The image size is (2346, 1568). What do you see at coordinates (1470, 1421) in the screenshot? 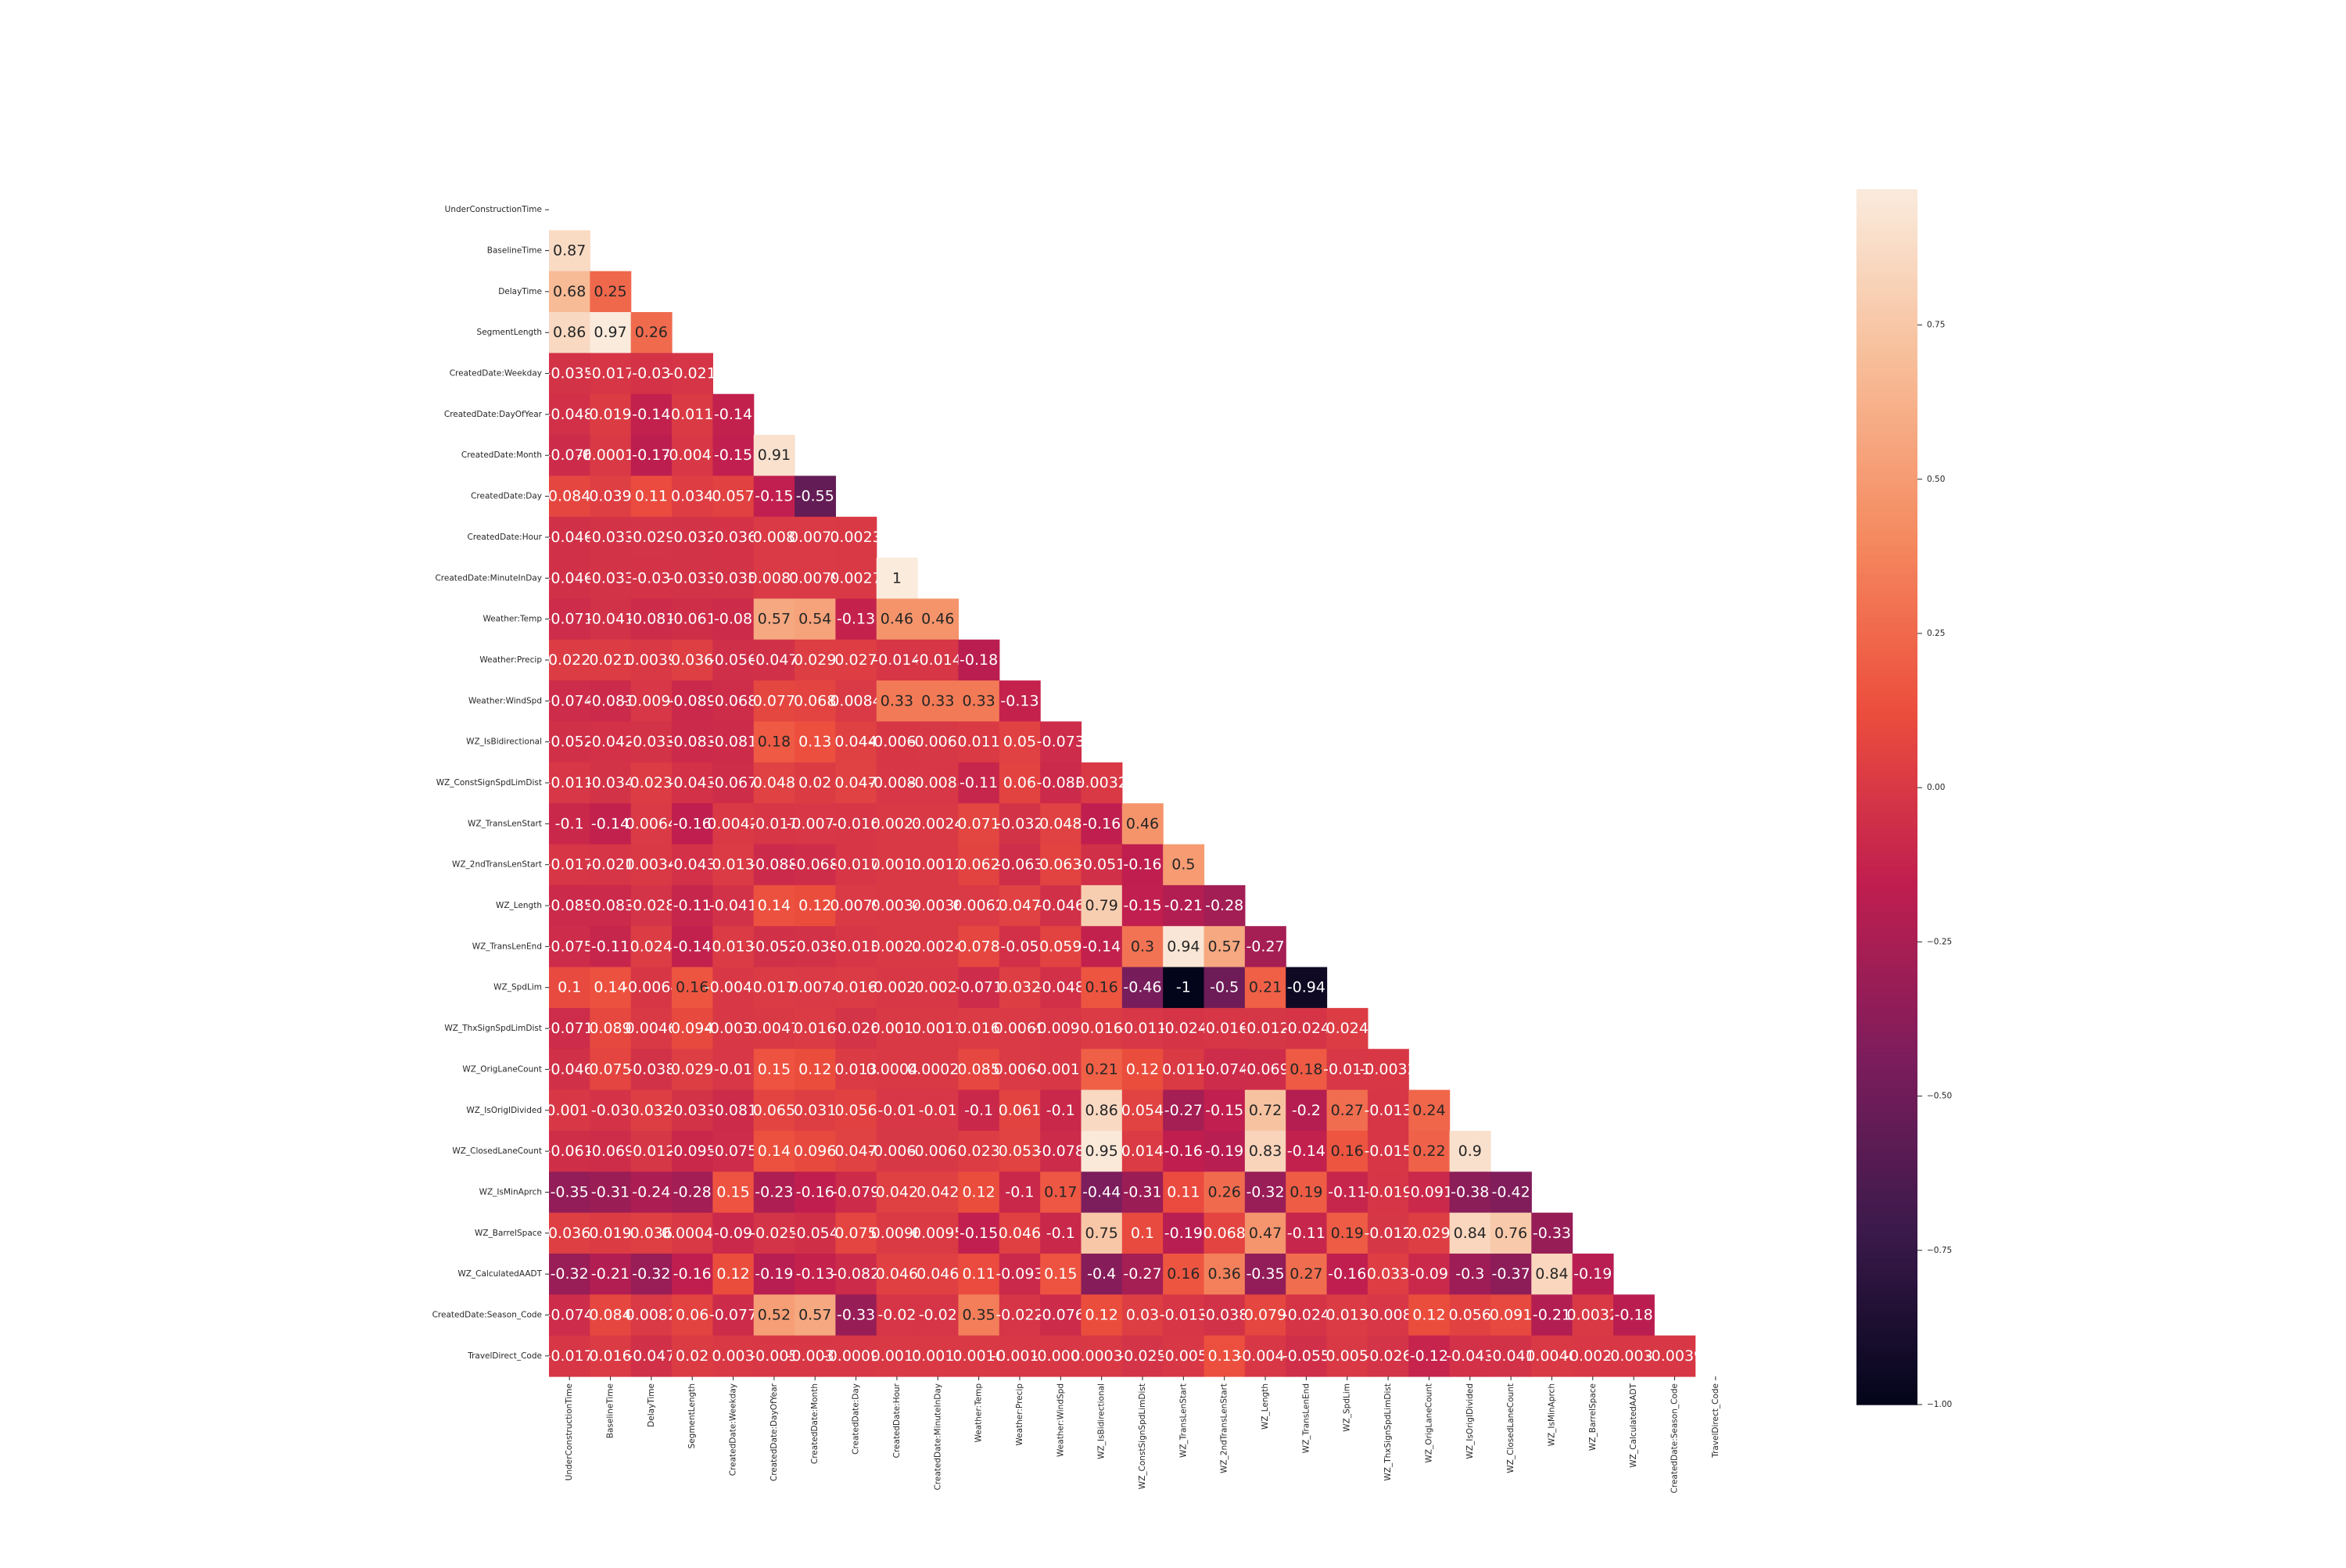
I see `x-tick-label: WZ_IsOrigIDivided` at bounding box center [1470, 1421].